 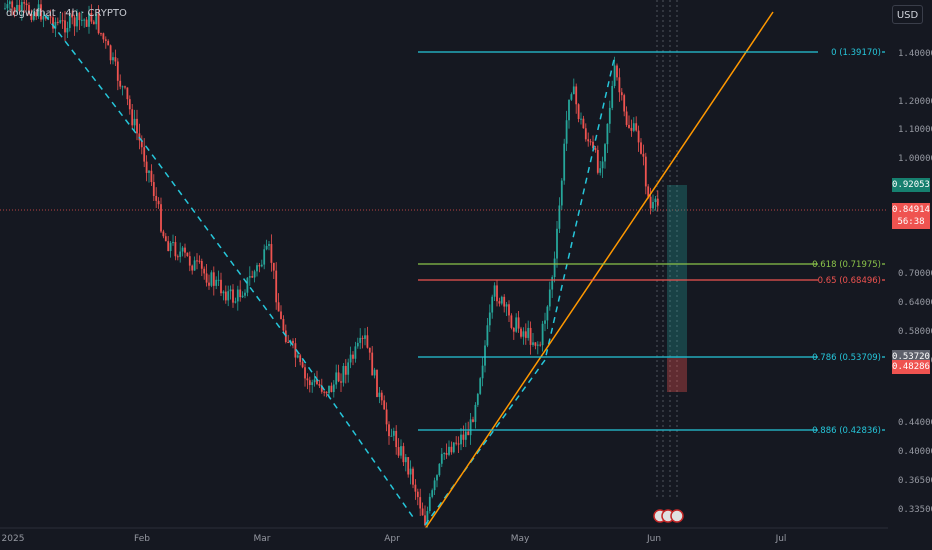 I want to click on time-axis-label: 2025, so click(x=13, y=539).